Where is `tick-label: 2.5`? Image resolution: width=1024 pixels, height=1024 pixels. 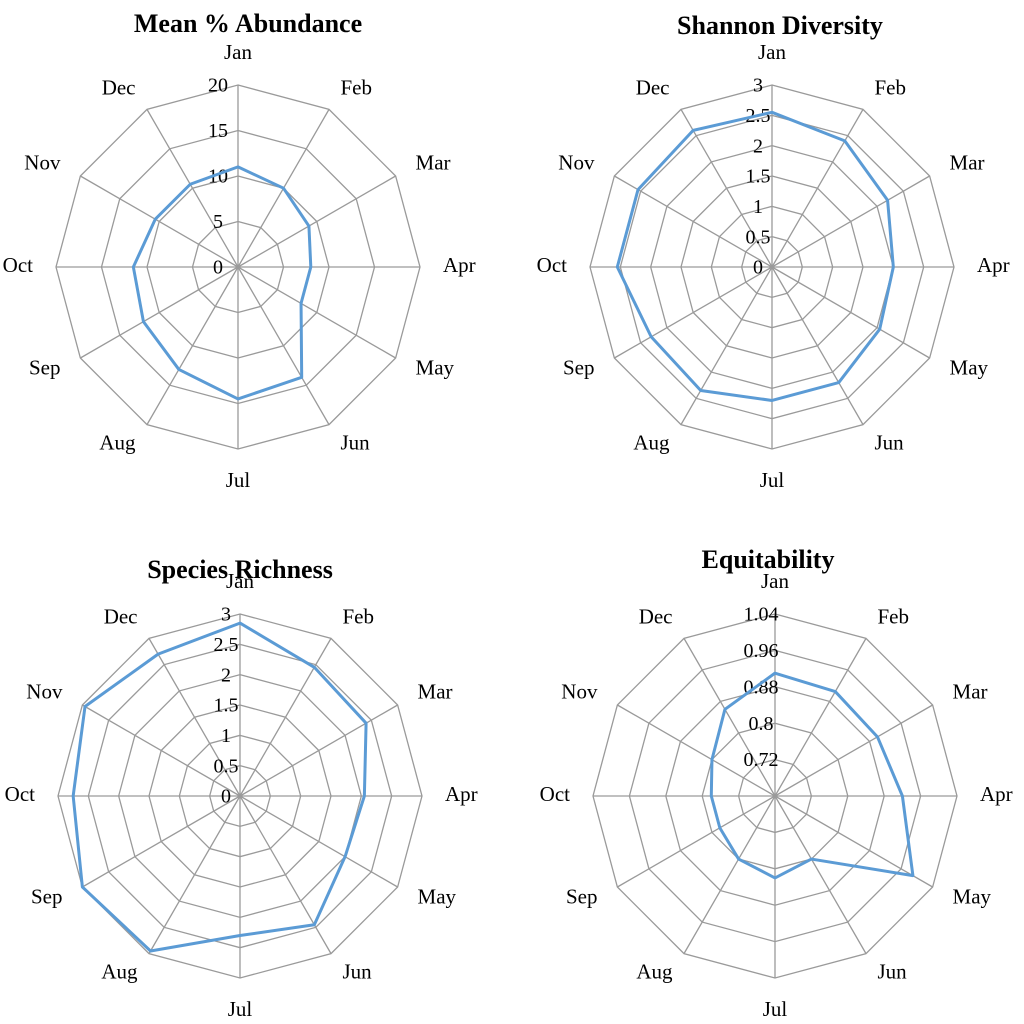 tick-label: 2.5 is located at coordinates (226, 645).